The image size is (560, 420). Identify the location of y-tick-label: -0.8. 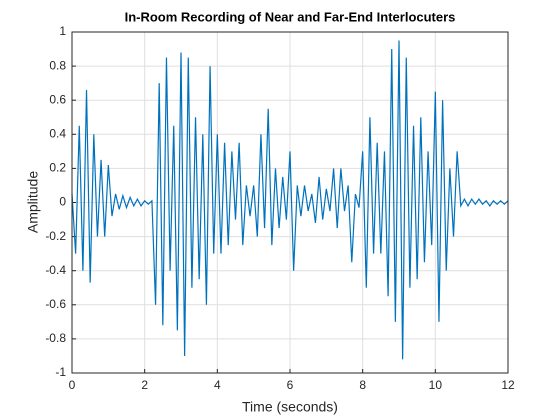
(55, 338).